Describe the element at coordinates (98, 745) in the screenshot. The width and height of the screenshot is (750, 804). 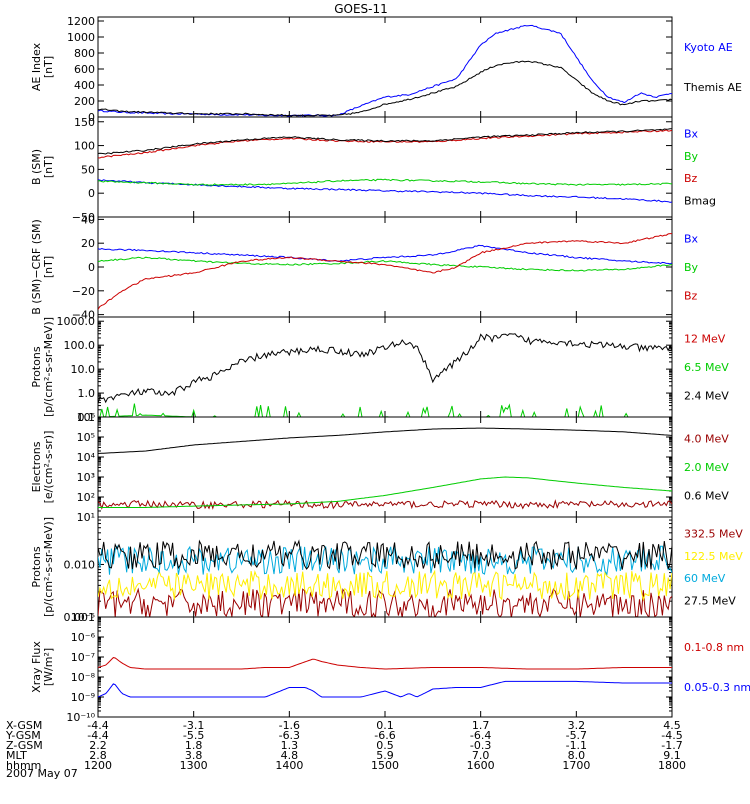
I see `xrow-value: 2.2` at that location.